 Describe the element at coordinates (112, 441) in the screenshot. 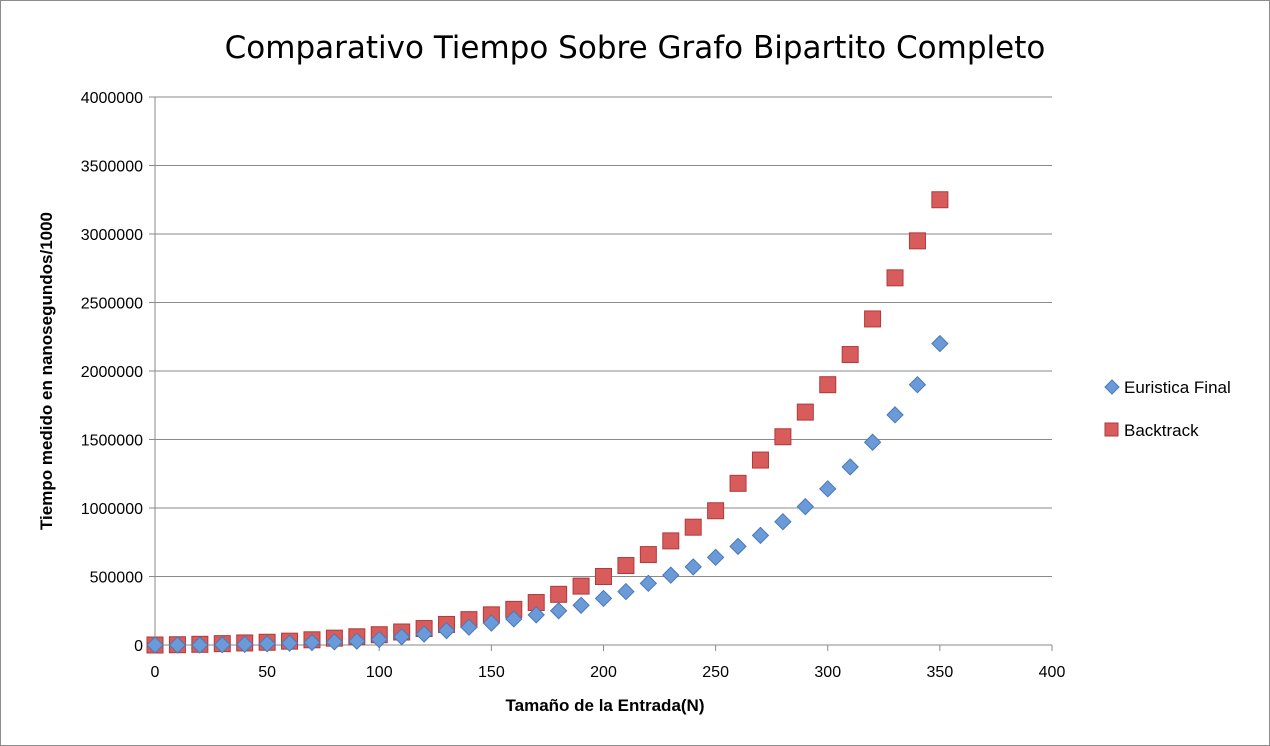

I see `y-tick-label: 1500000` at that location.